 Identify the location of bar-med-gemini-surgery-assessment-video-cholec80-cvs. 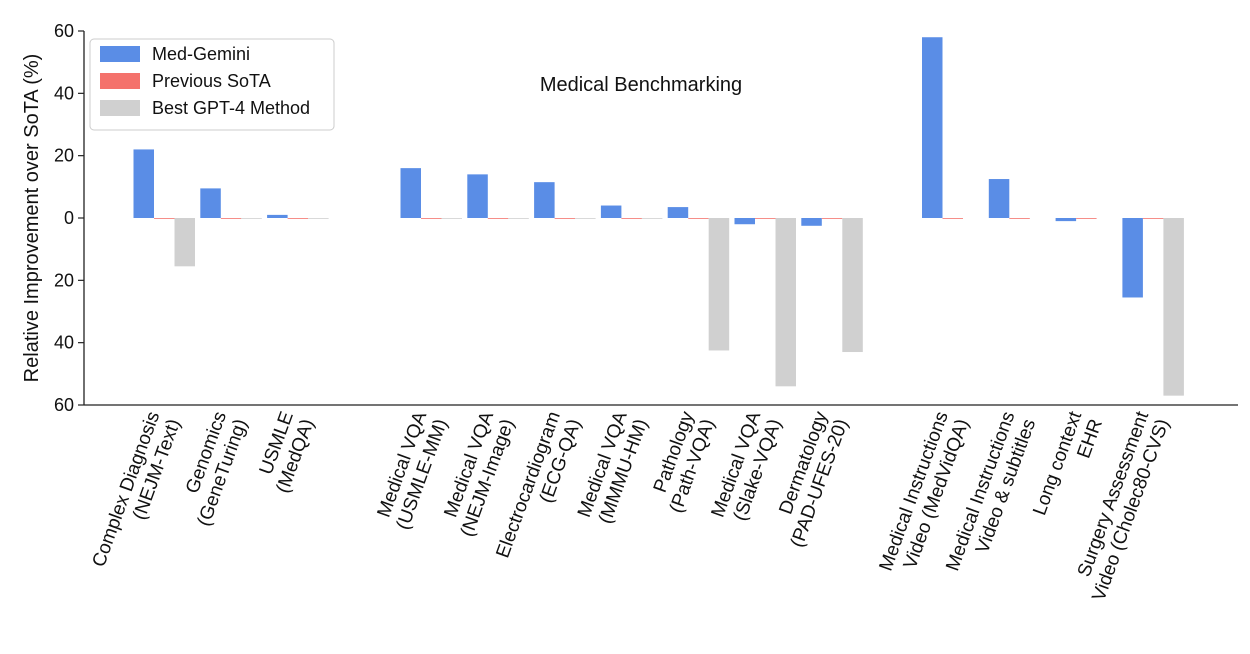
(1132, 258).